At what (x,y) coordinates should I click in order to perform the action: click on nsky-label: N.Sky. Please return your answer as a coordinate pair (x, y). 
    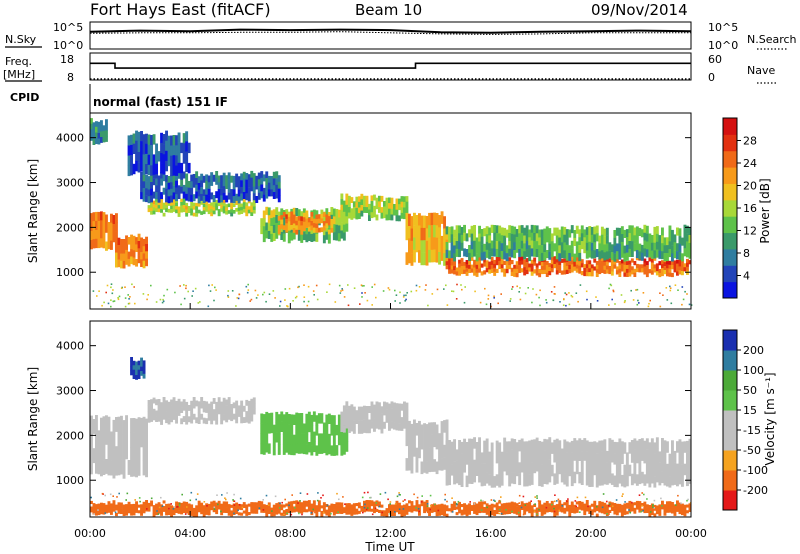
    Looking at the image, I should click on (21, 39).